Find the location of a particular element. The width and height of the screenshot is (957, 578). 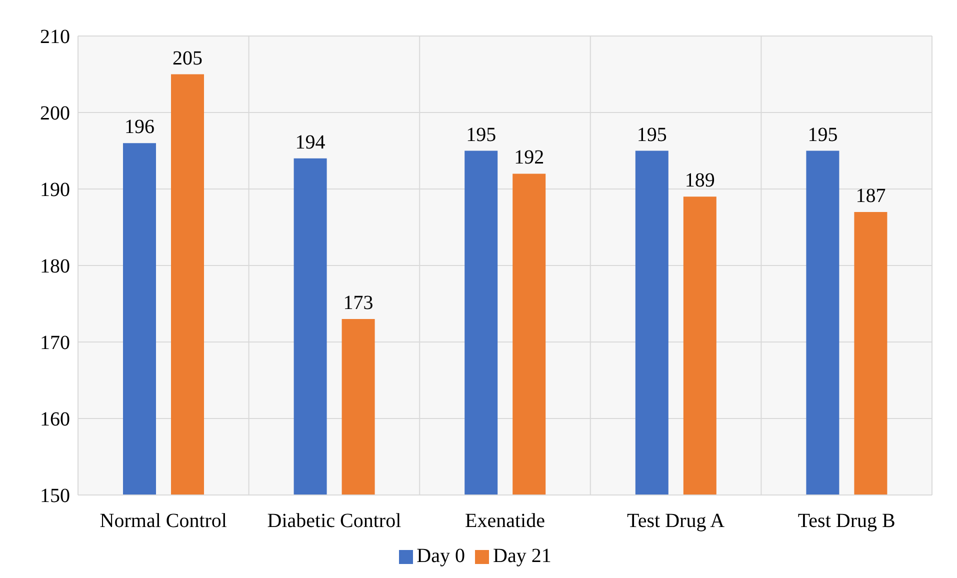

y-tick-label: 200 is located at coordinates (55, 113).